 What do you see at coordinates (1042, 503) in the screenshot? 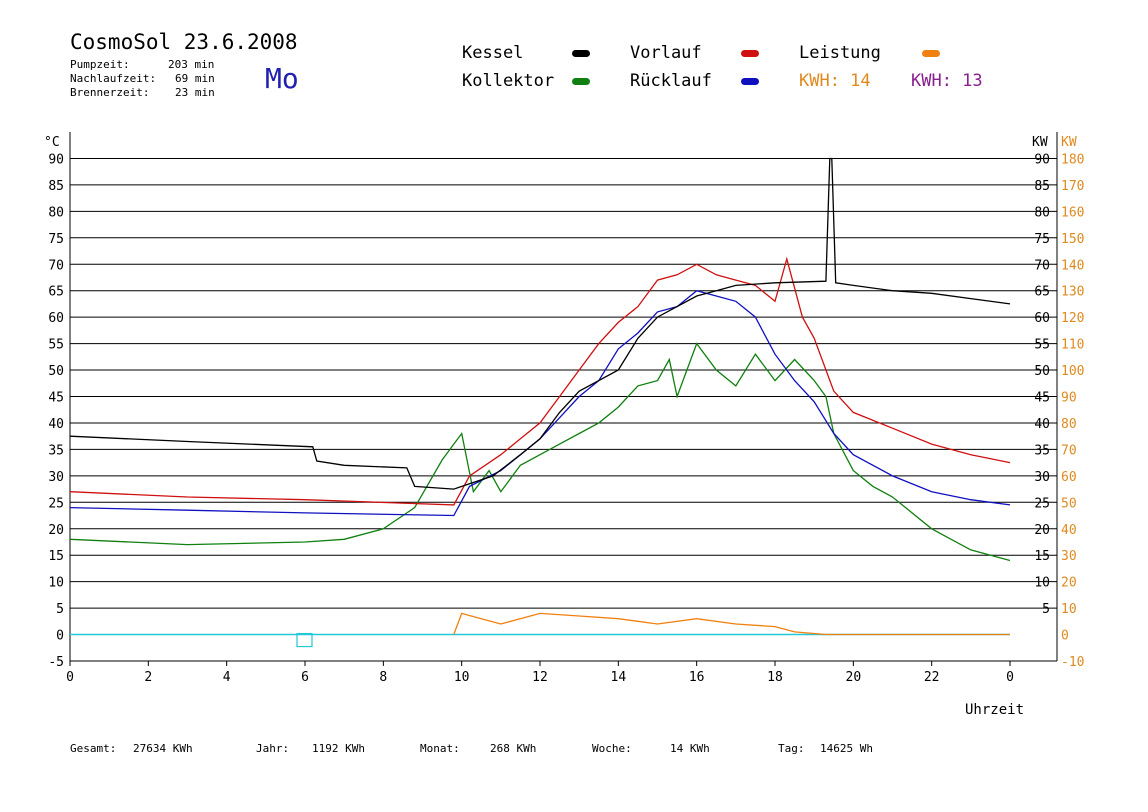
I see `y-tick-label-right: 25` at bounding box center [1042, 503].